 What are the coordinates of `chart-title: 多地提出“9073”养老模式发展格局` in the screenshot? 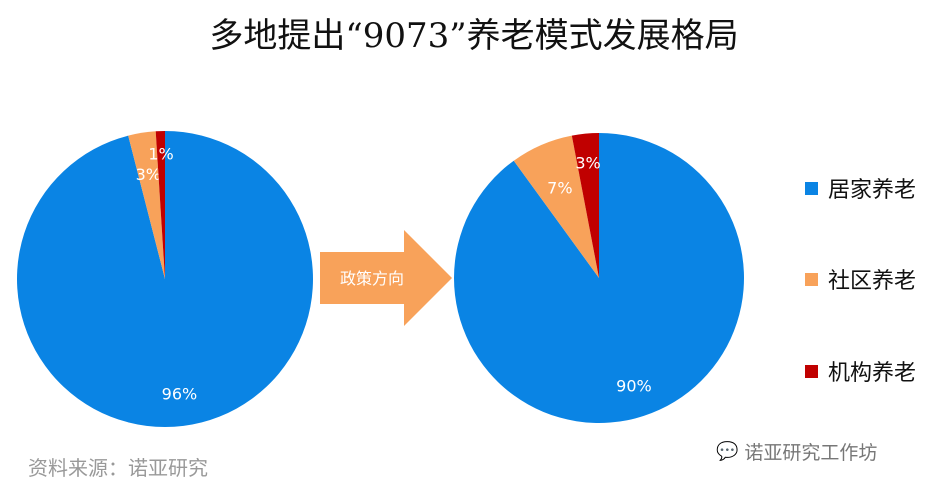 It's located at (474, 36).